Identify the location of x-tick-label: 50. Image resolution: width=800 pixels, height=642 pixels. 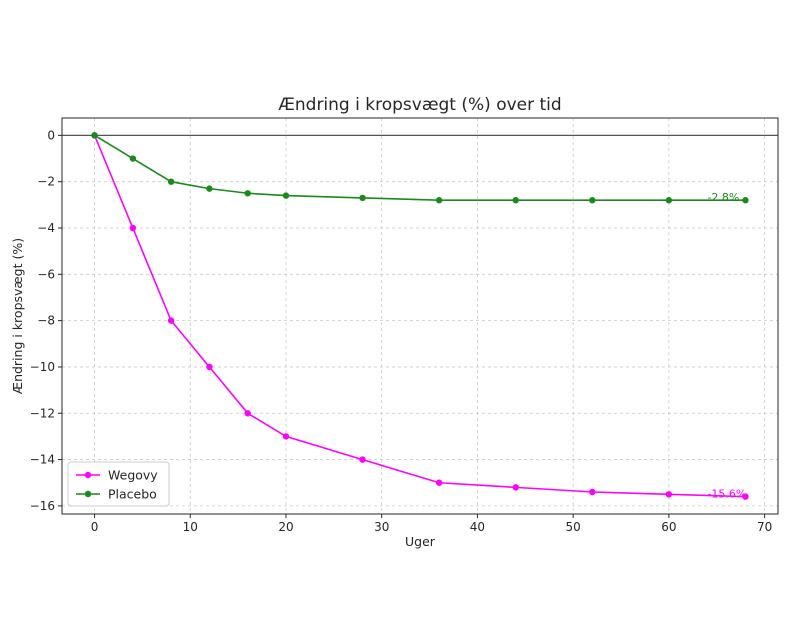
(573, 527).